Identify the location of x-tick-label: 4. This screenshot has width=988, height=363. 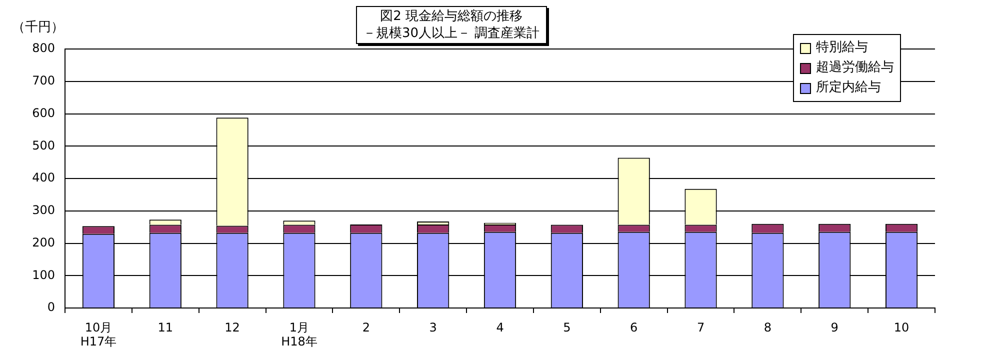
(500, 327).